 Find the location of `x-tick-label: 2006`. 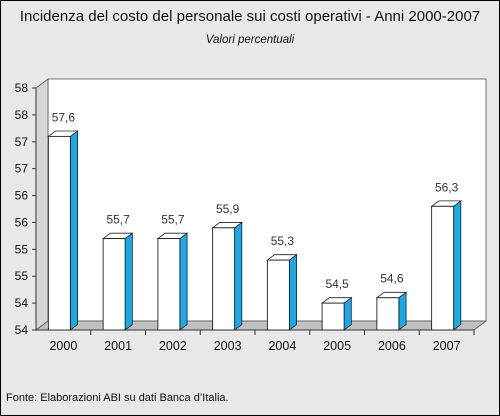

x-tick-label: 2006 is located at coordinates (392, 346).